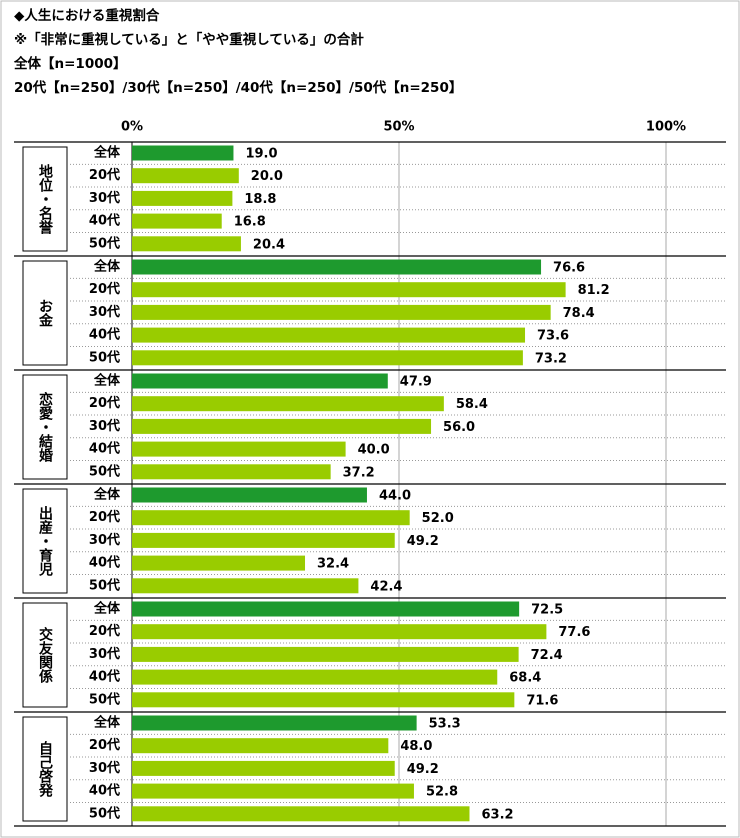 The height and width of the screenshot is (838, 740). What do you see at coordinates (132, 127) in the screenshot?
I see `x-tick-label: 0%` at bounding box center [132, 127].